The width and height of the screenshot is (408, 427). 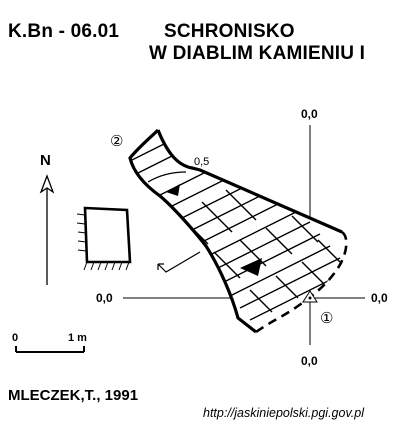 I want to click on depth-label: 0,5, so click(x=202, y=162).